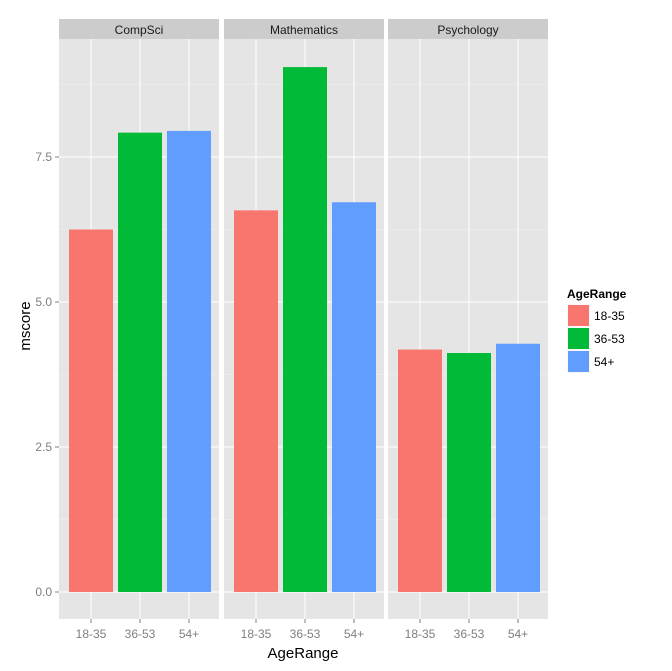  What do you see at coordinates (303, 653) in the screenshot?
I see `x-axis-title: AgeRange` at bounding box center [303, 653].